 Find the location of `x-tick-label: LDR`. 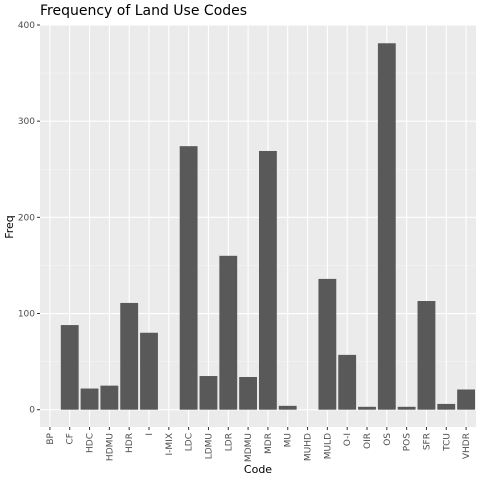

x-tick-label: LDR is located at coordinates (229, 442).